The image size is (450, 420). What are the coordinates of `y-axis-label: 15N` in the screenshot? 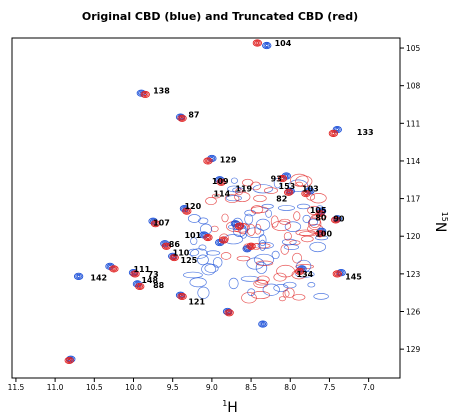 It's located at (440, 222).